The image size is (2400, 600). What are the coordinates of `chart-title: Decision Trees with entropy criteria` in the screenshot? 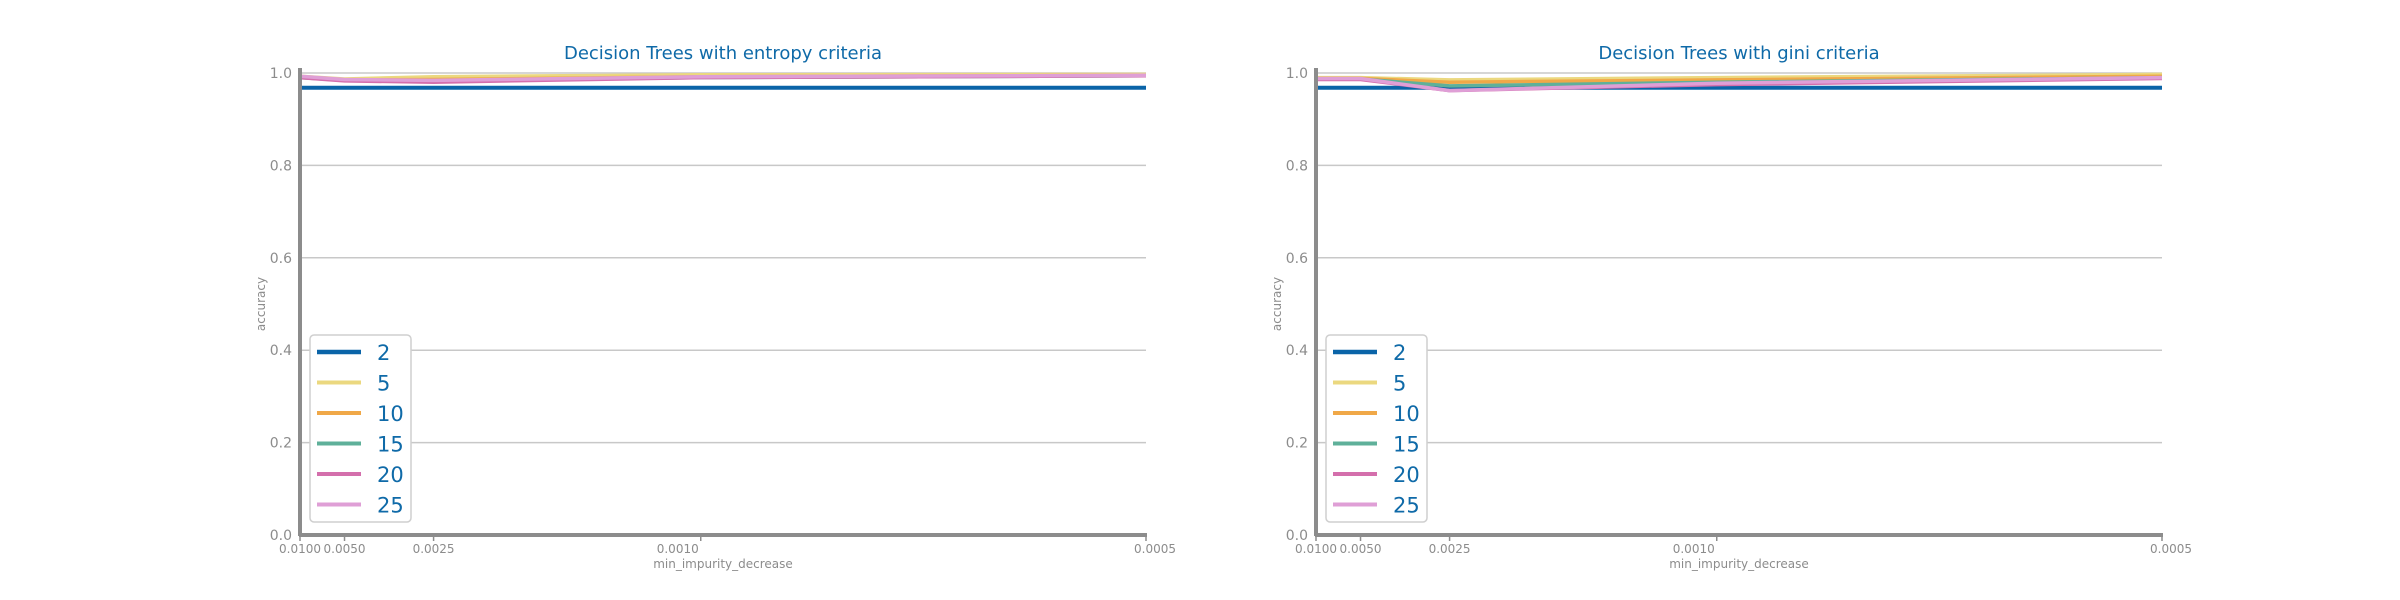 It's located at (723, 53).